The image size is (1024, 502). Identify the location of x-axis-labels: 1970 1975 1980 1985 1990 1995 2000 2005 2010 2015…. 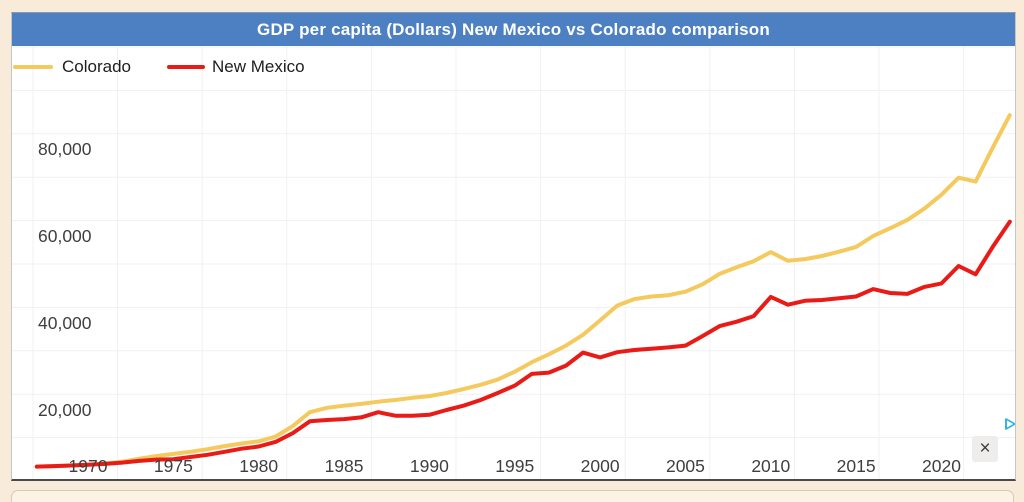
(515, 466).